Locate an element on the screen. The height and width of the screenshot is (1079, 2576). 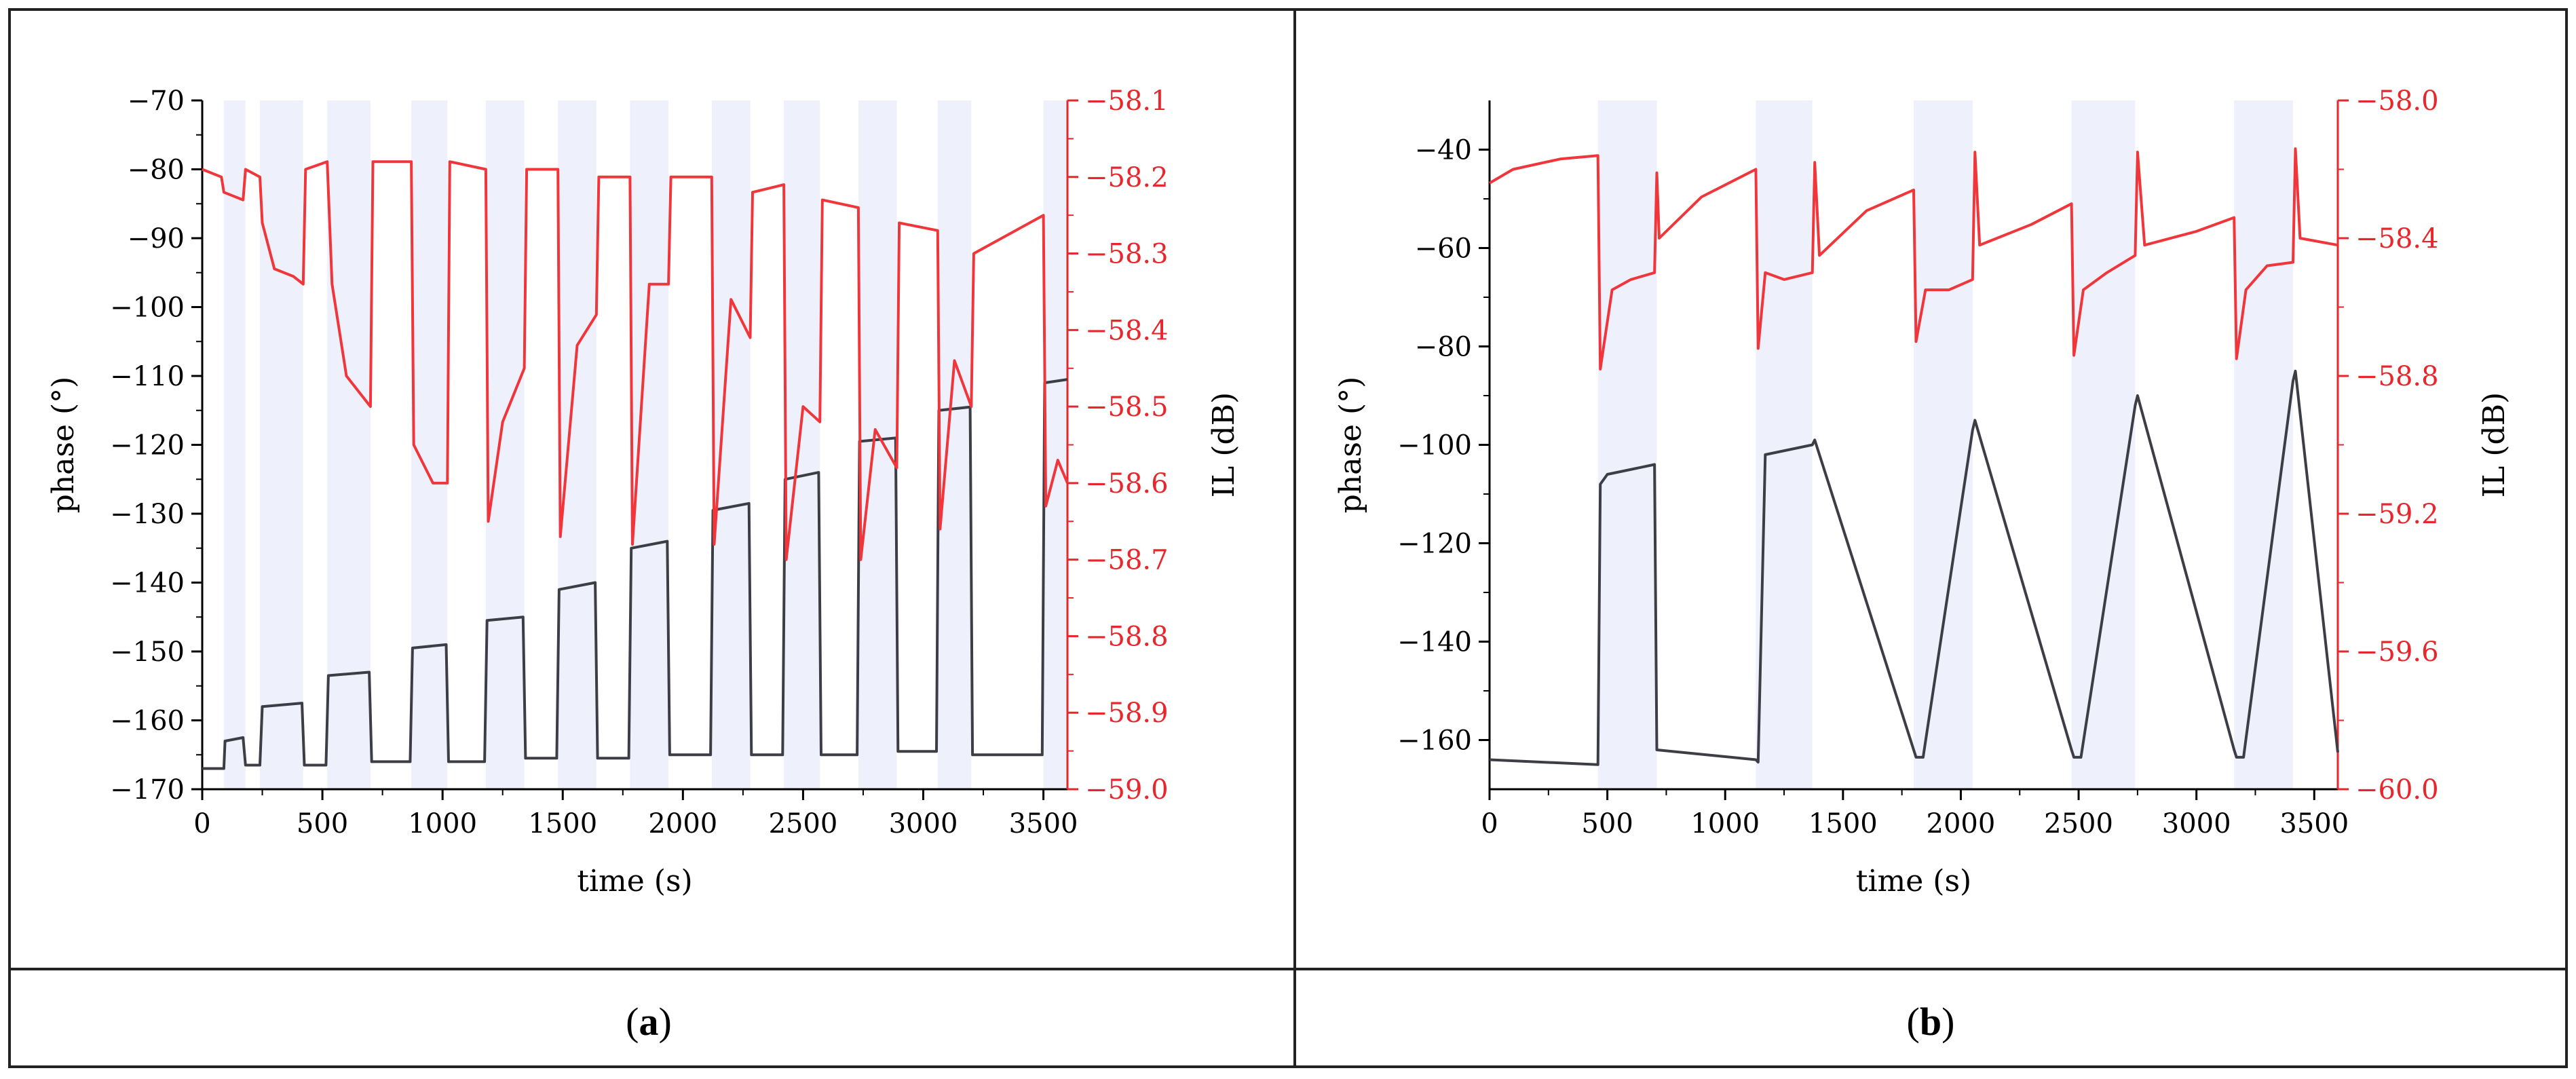
right-y-tick-label: −58.5 is located at coordinates (1127, 407).